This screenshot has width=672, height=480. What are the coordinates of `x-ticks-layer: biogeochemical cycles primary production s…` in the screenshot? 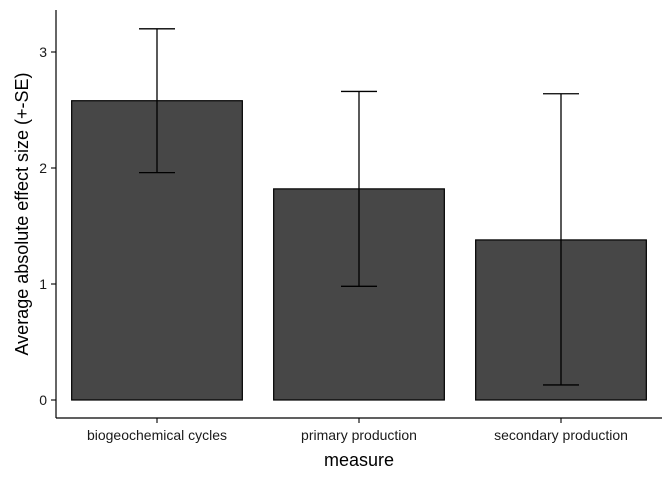 It's located at (357, 430).